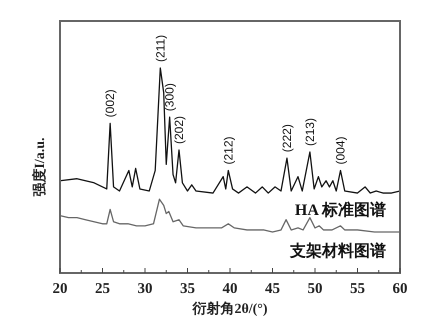 This screenshot has height=331, width=442. I want to click on annotation: (212), so click(228, 150).